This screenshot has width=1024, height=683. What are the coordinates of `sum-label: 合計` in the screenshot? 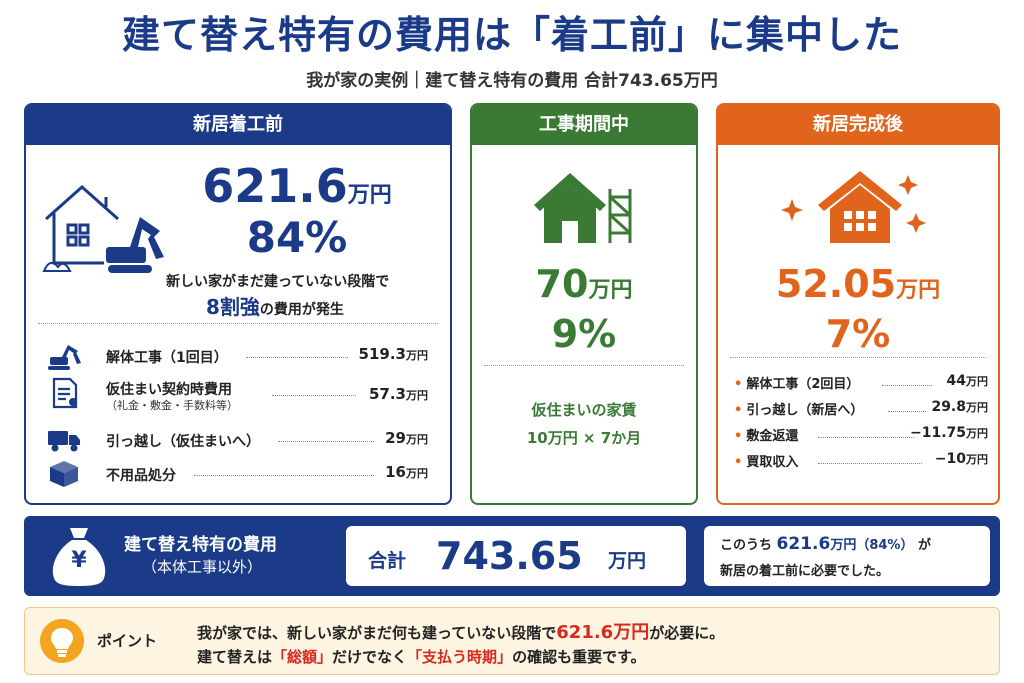 It's located at (387, 561).